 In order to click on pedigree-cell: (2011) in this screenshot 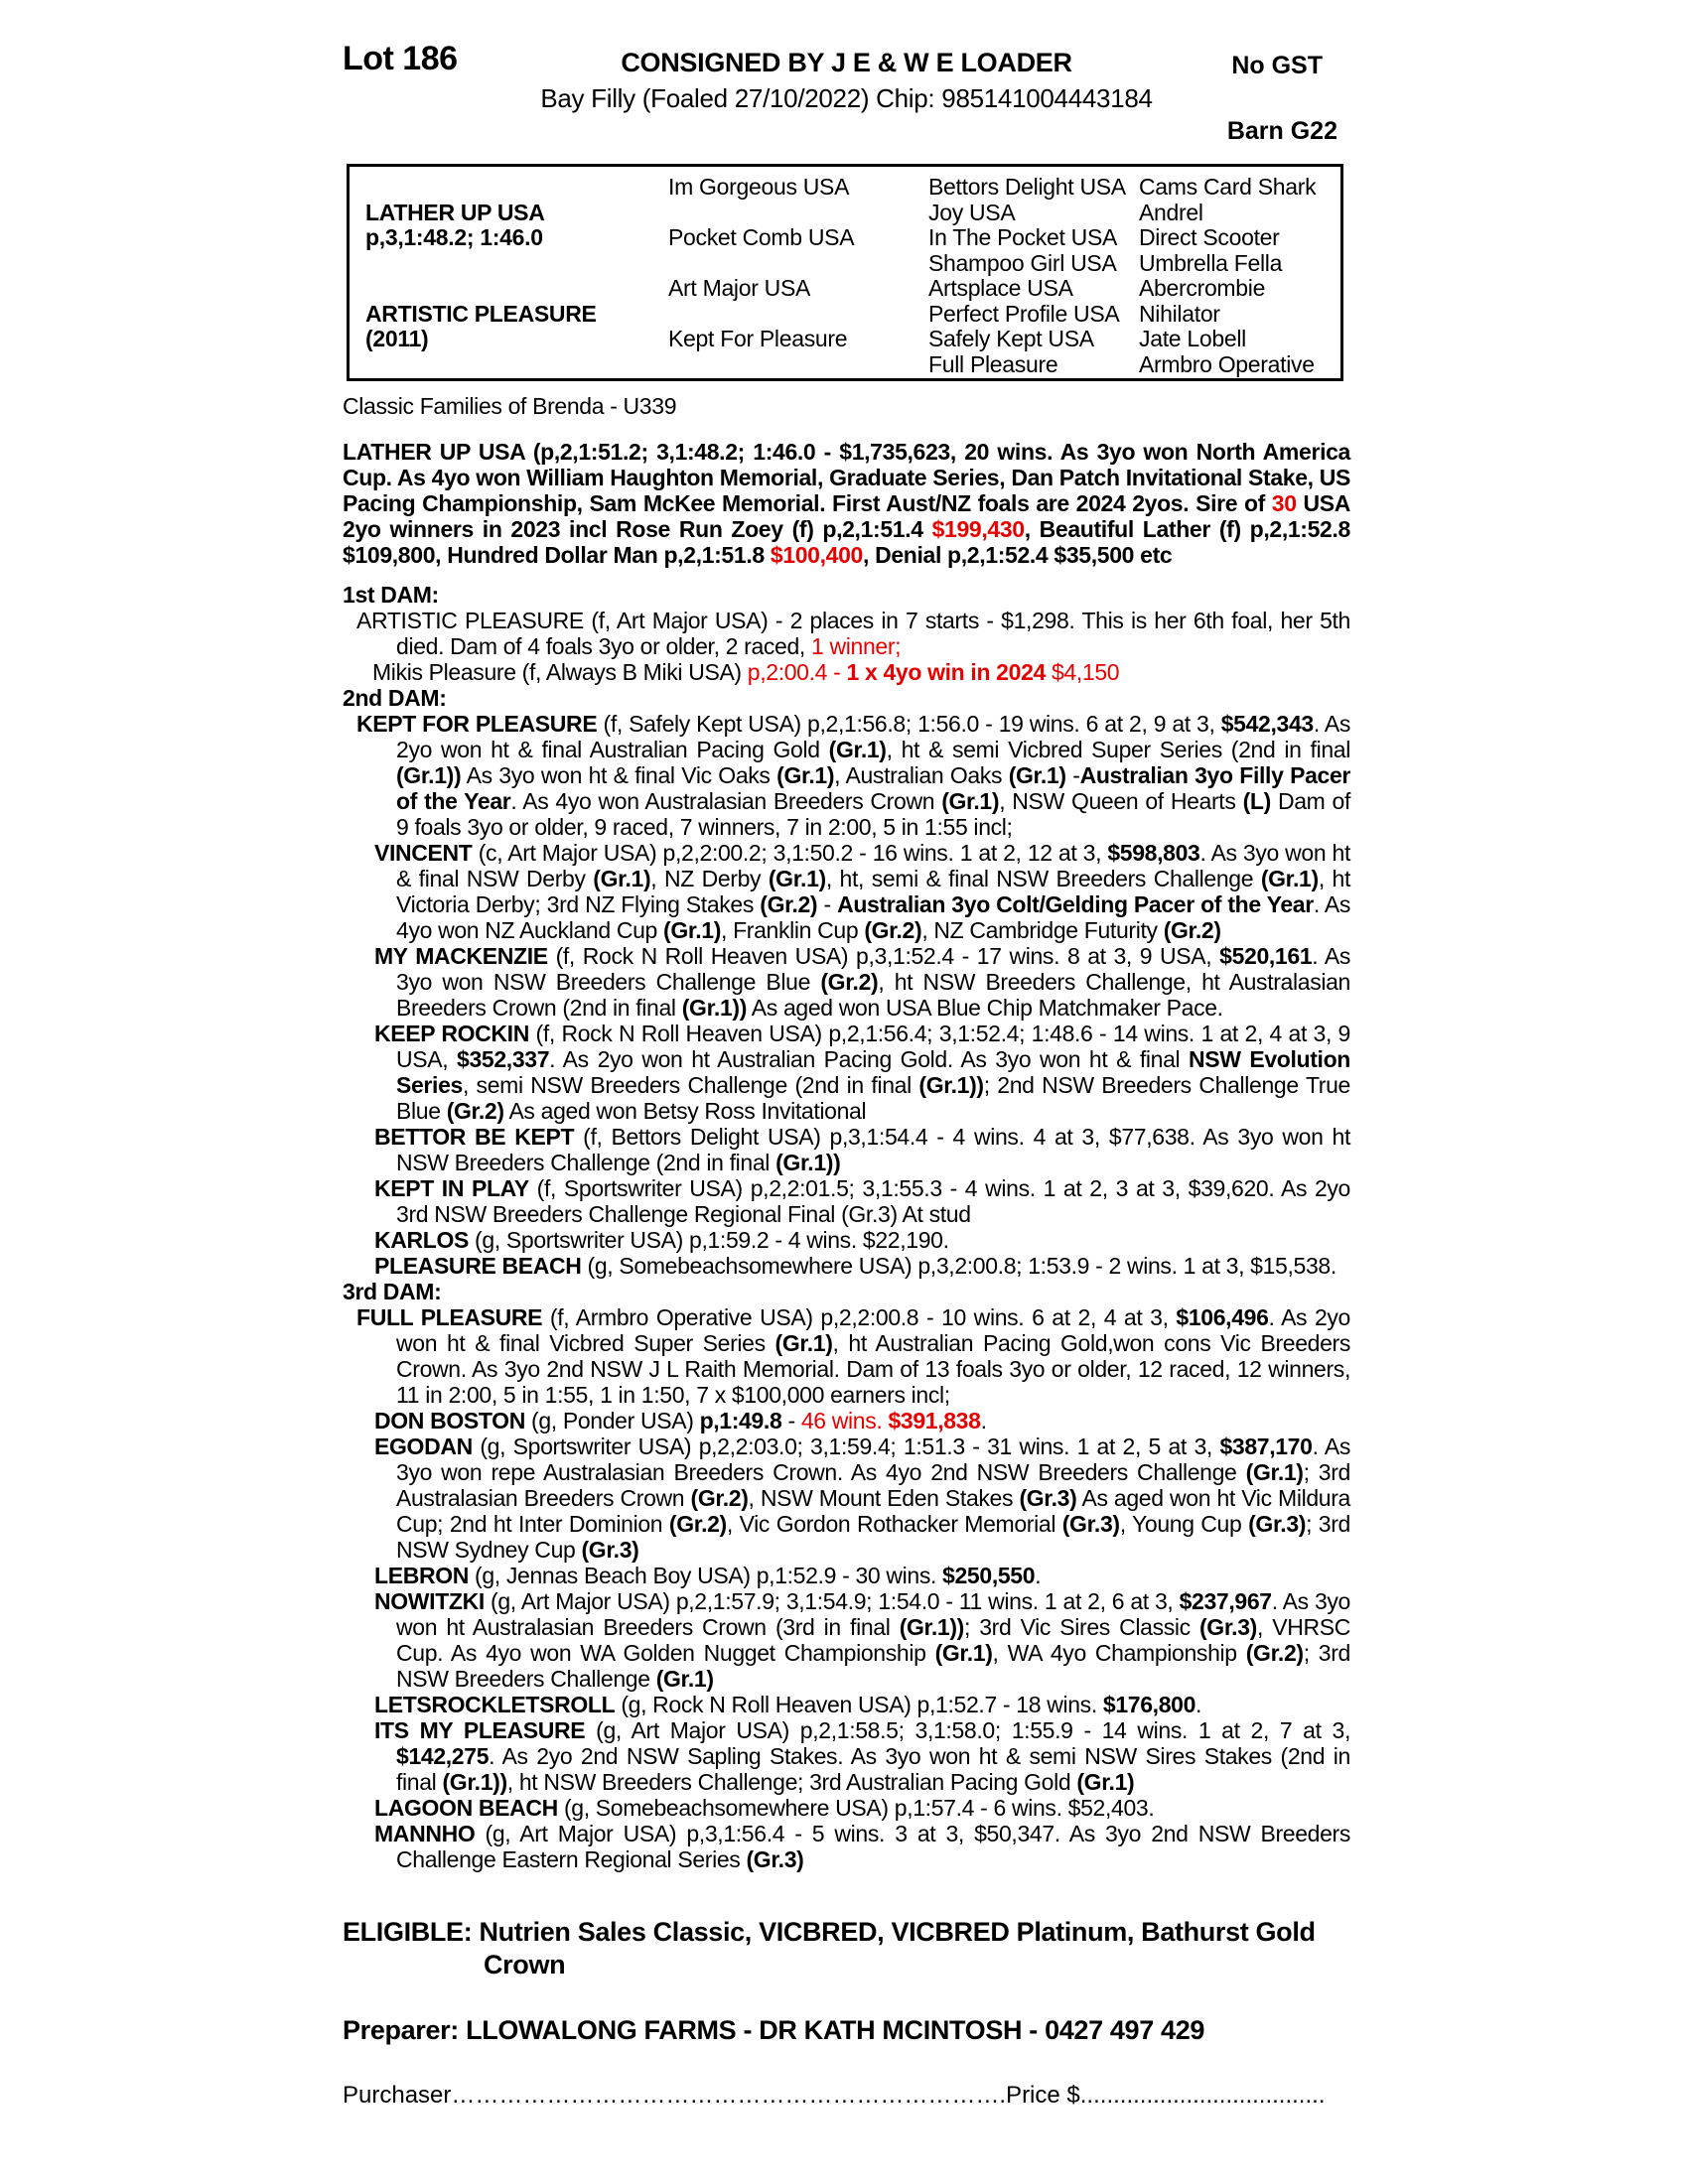, I will do `click(397, 338)`.